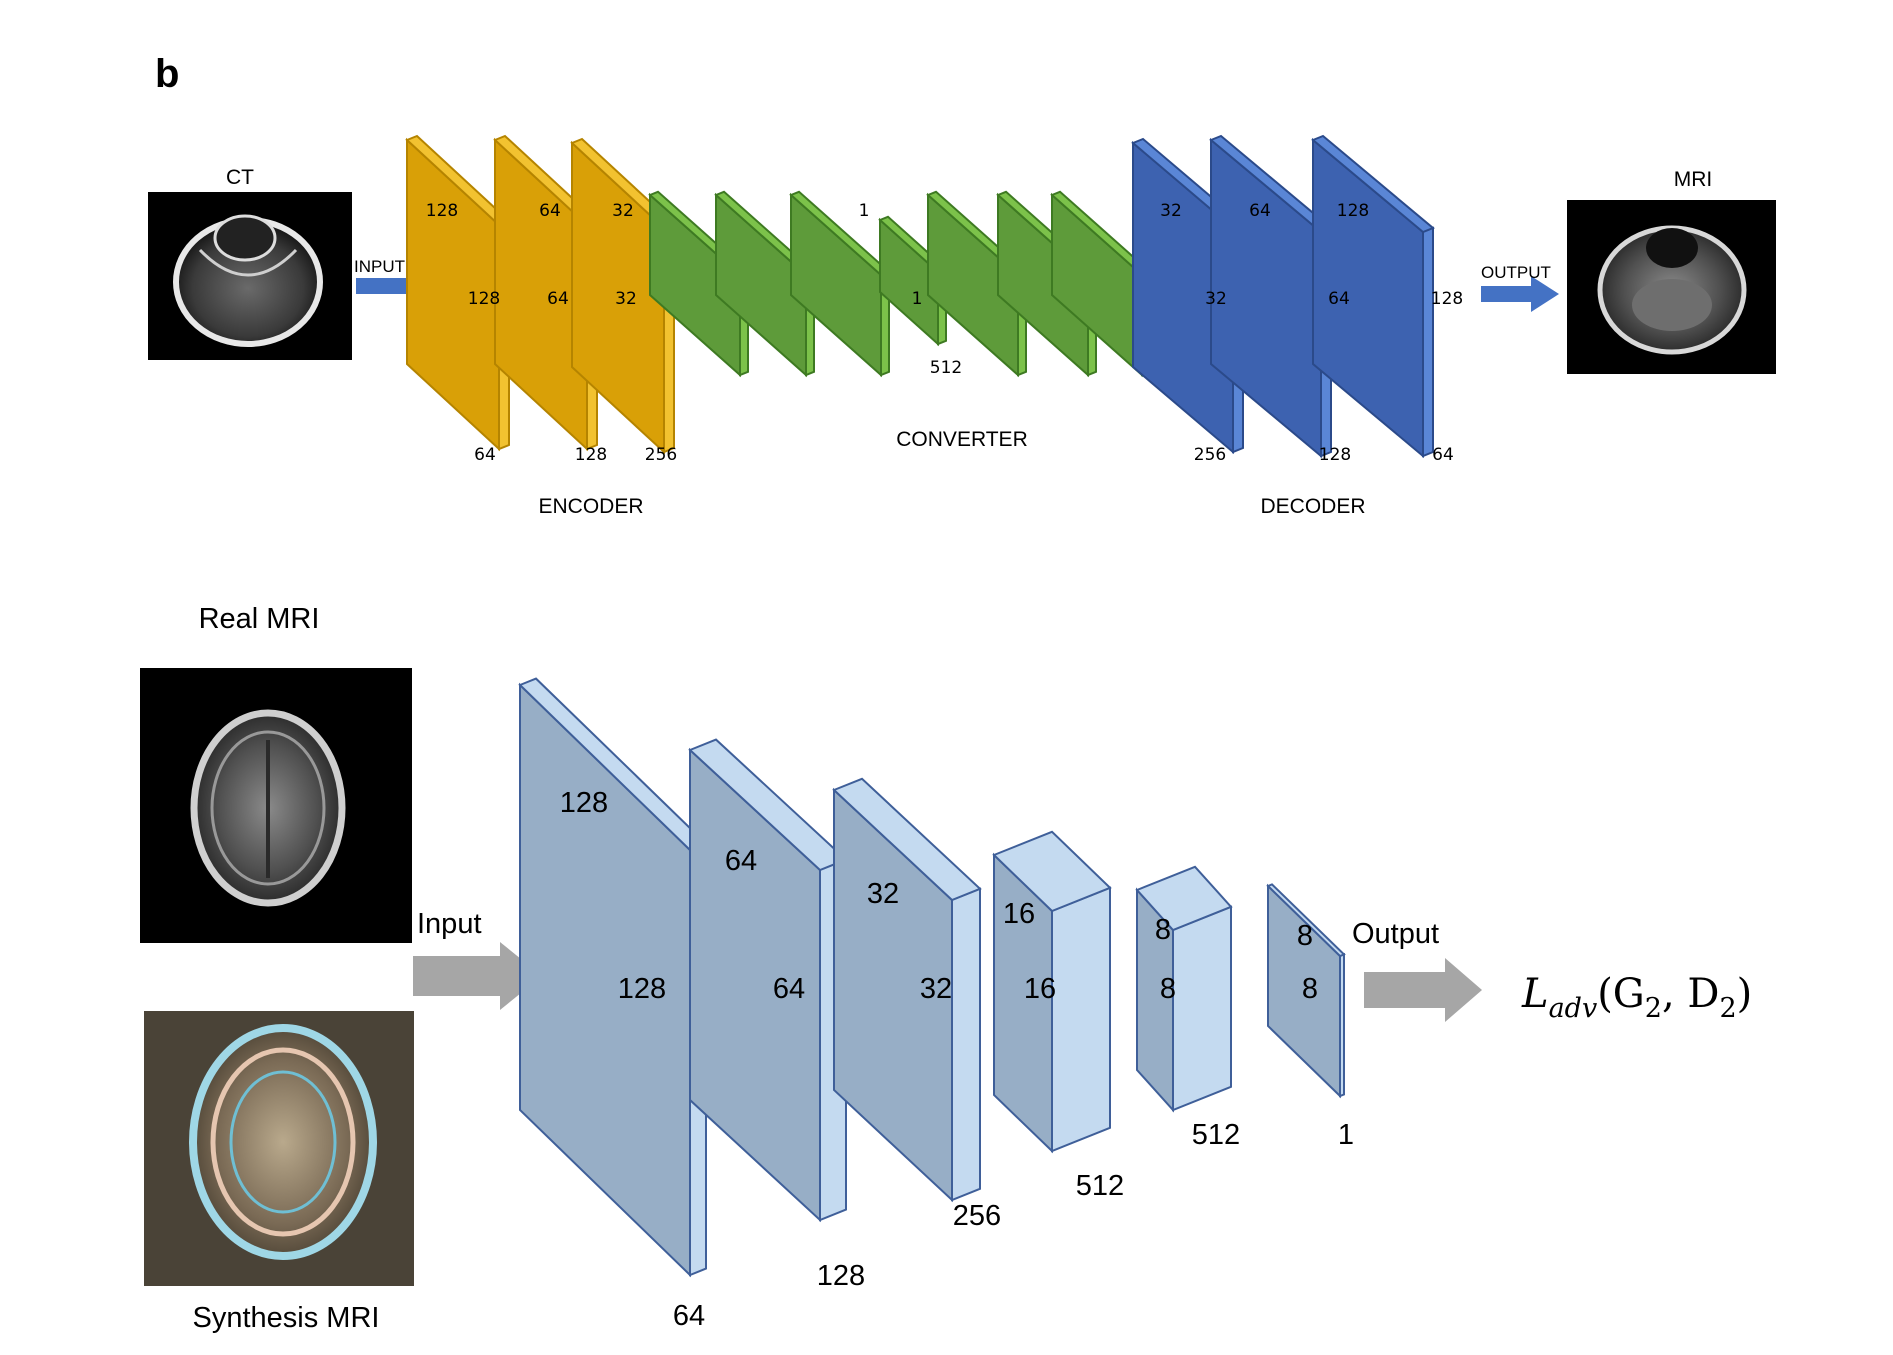 The image size is (1893, 1355). What do you see at coordinates (1373, 184) in the screenshot?
I see `decoder-layer-3-top` at bounding box center [1373, 184].